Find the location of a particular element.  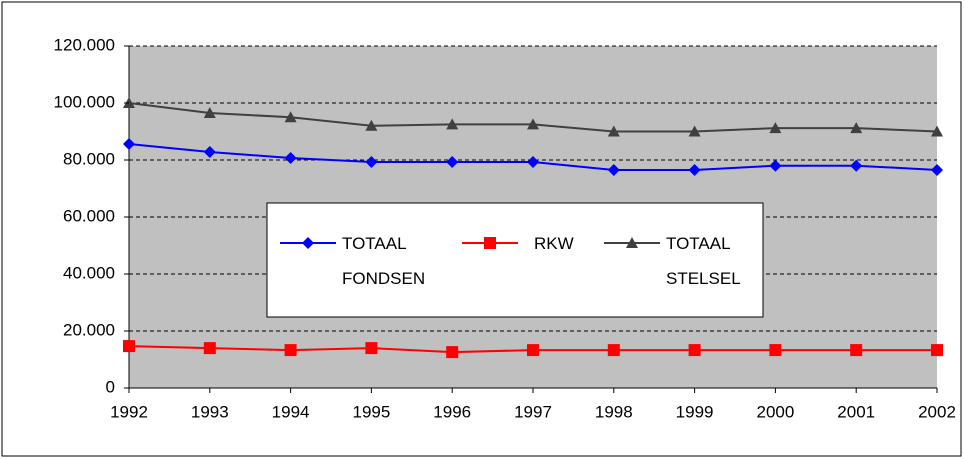

x-tick-label: 1996 is located at coordinates (452, 411).